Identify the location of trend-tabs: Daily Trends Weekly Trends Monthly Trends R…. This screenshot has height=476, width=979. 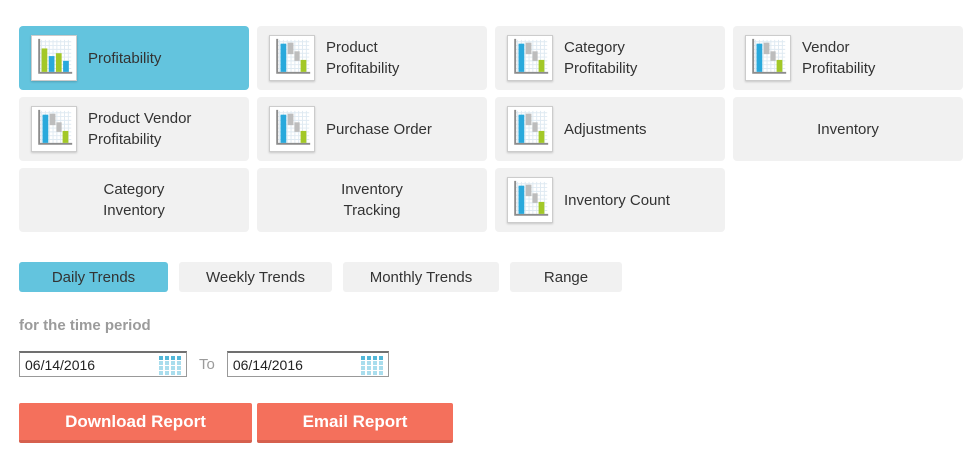
(320, 277).